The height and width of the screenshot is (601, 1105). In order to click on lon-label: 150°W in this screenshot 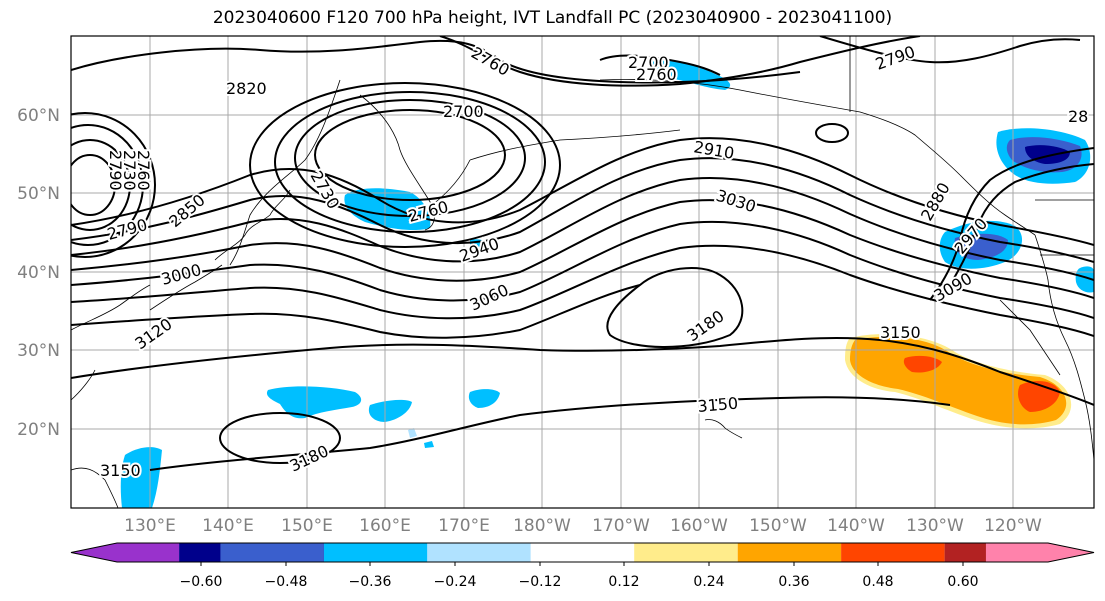, I will do `click(778, 526)`.